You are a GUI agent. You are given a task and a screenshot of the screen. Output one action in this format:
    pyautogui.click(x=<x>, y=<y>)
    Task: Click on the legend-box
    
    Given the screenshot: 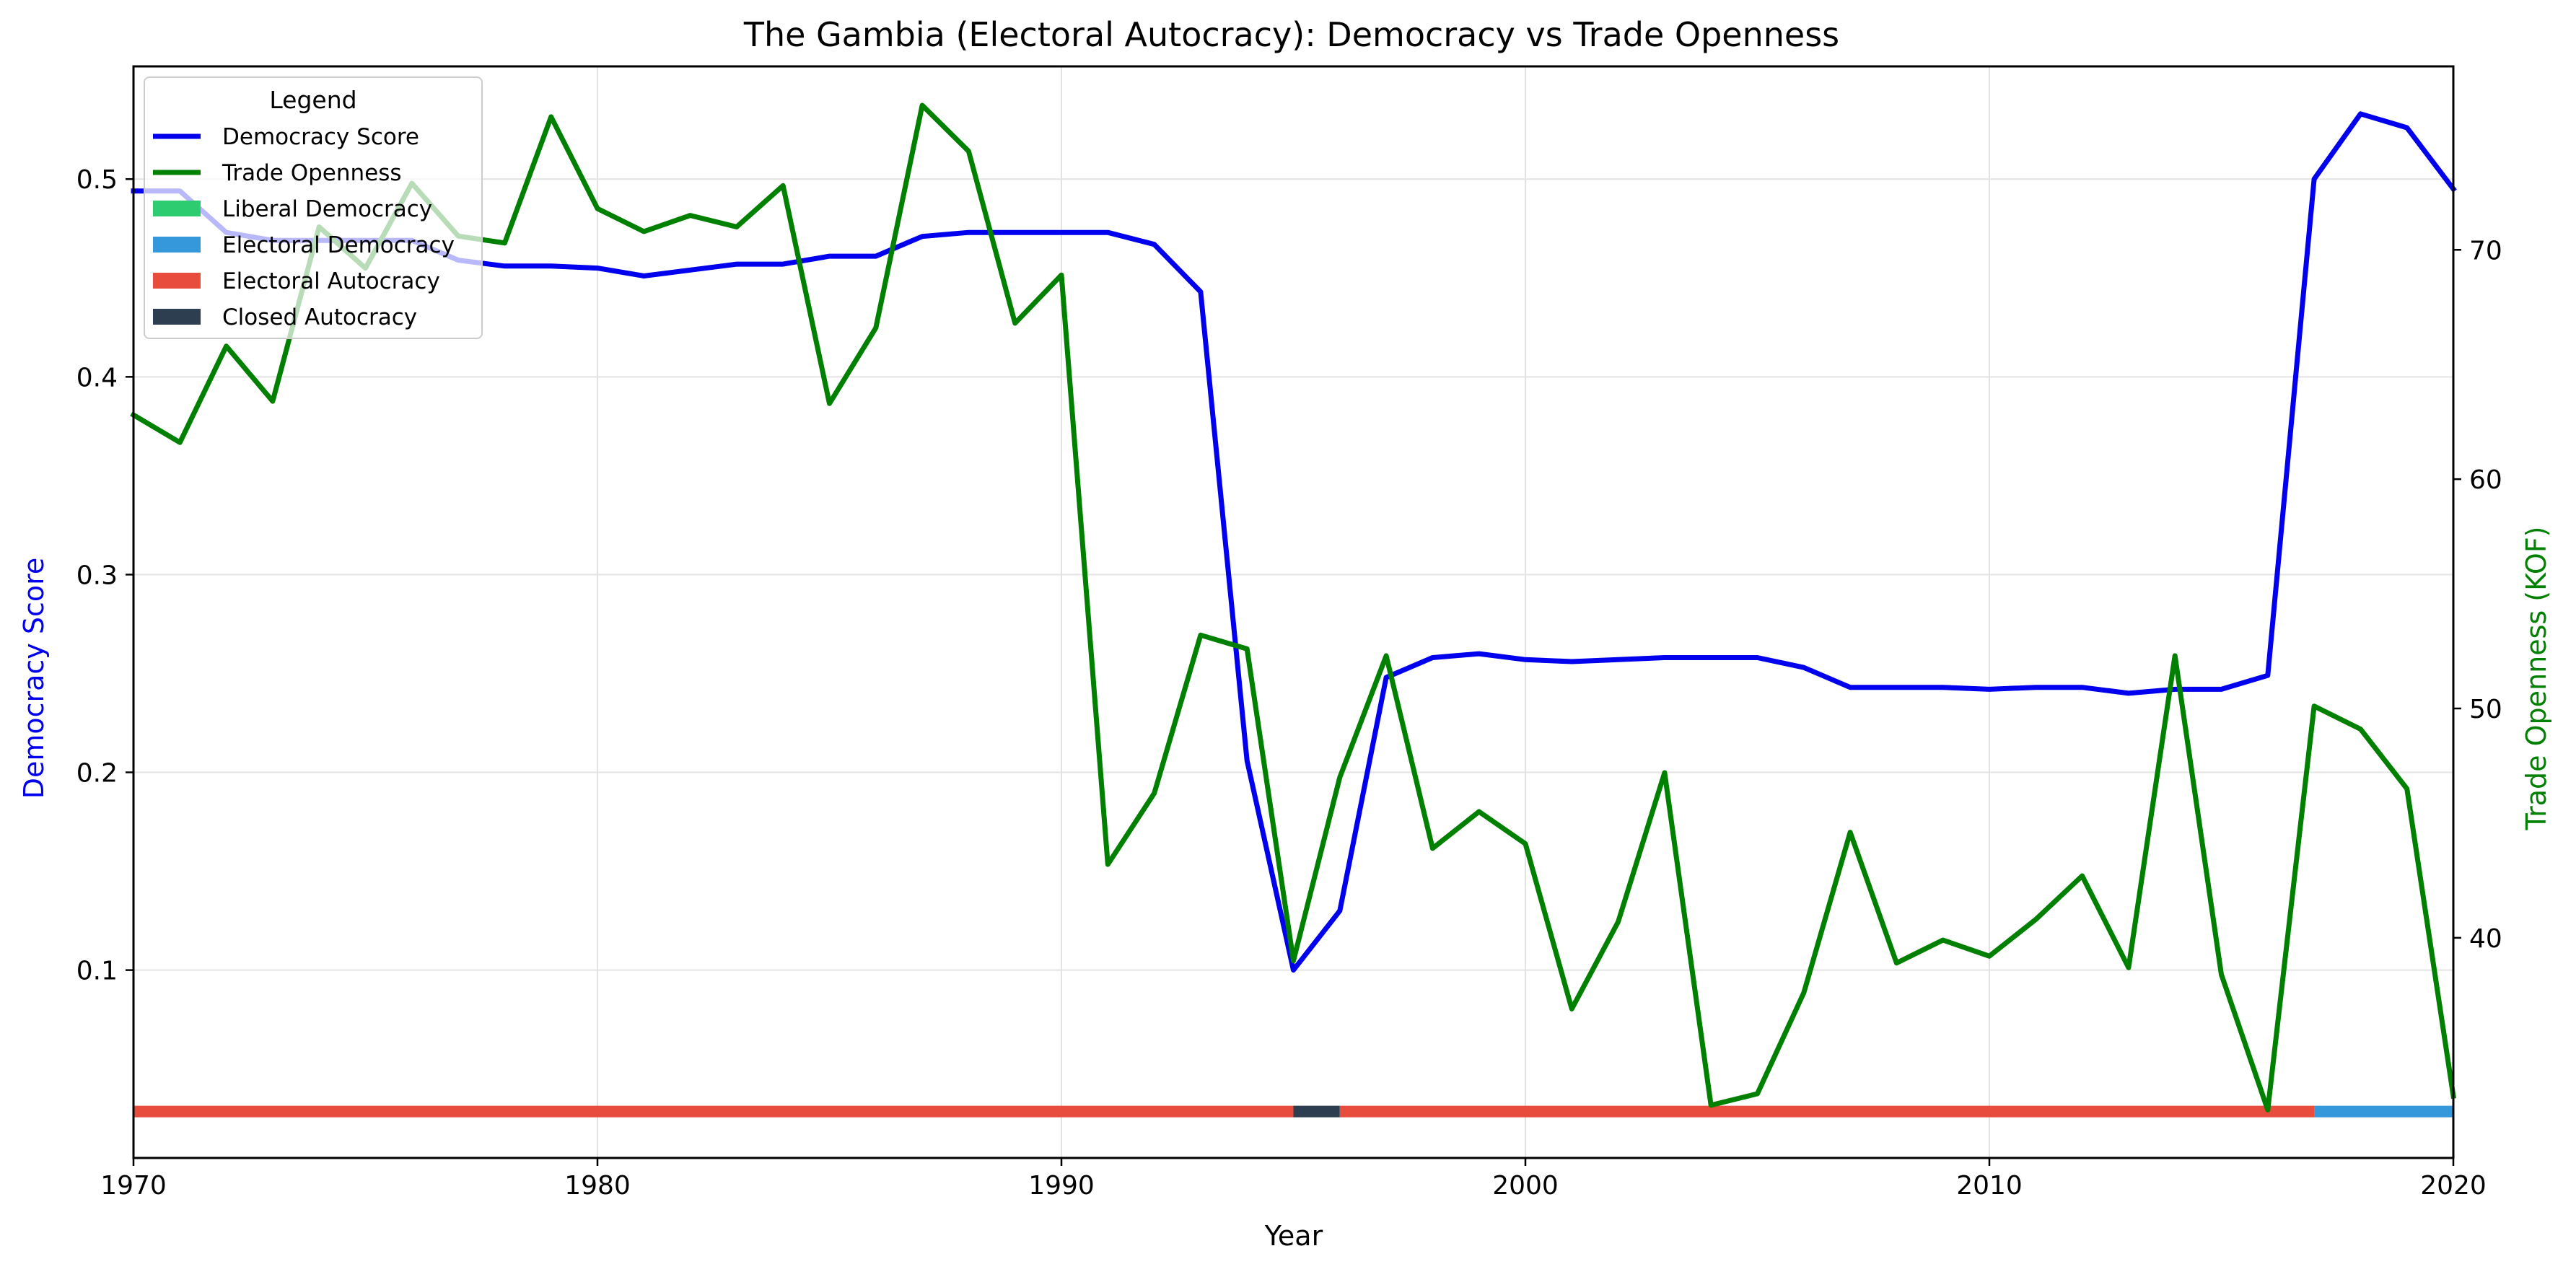 What is the action you would take?
    pyautogui.click(x=313, y=208)
    